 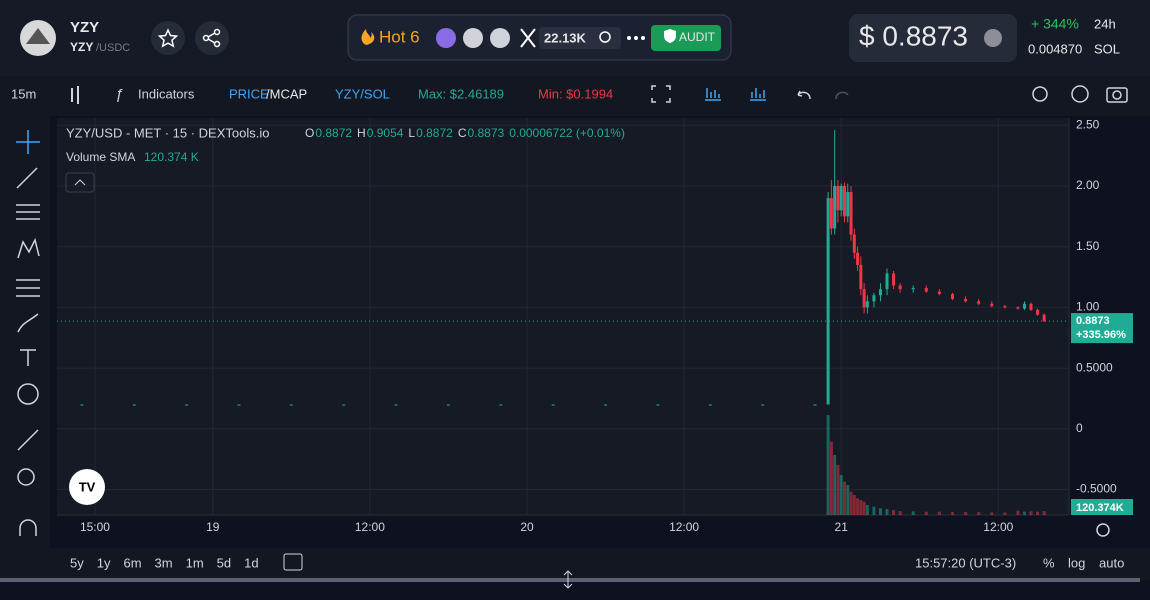 What do you see at coordinates (1076, 562) in the screenshot?
I see `log-toggle: log` at bounding box center [1076, 562].